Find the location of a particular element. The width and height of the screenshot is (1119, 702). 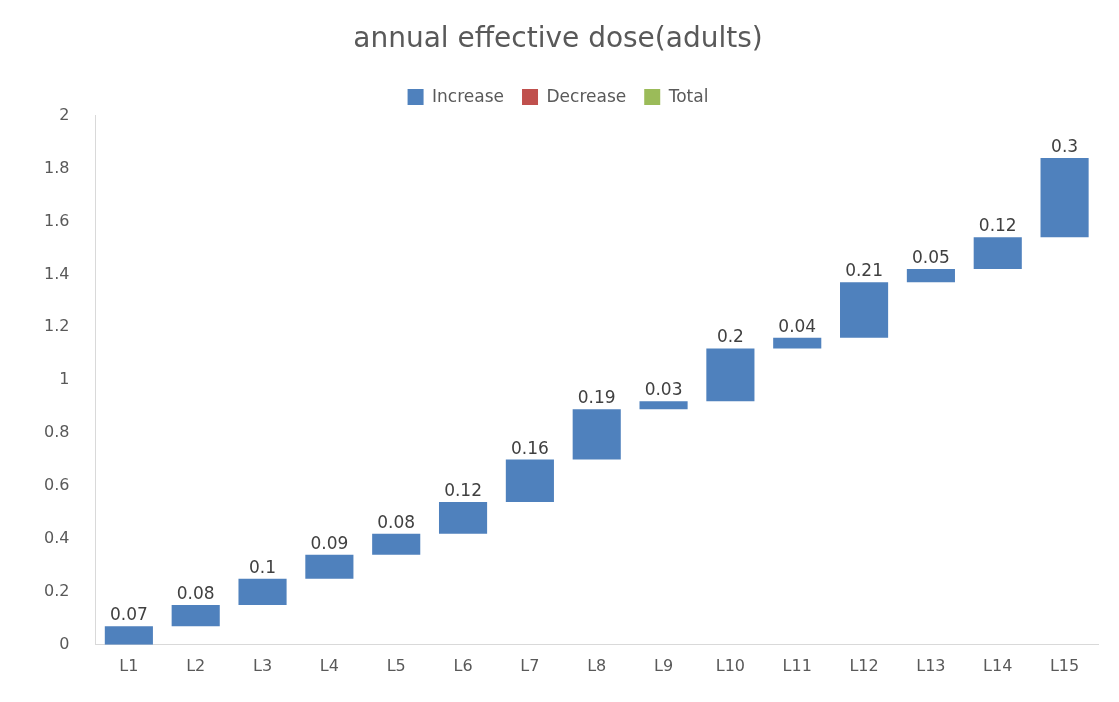

y-tick-label: 0 is located at coordinates (64, 643).